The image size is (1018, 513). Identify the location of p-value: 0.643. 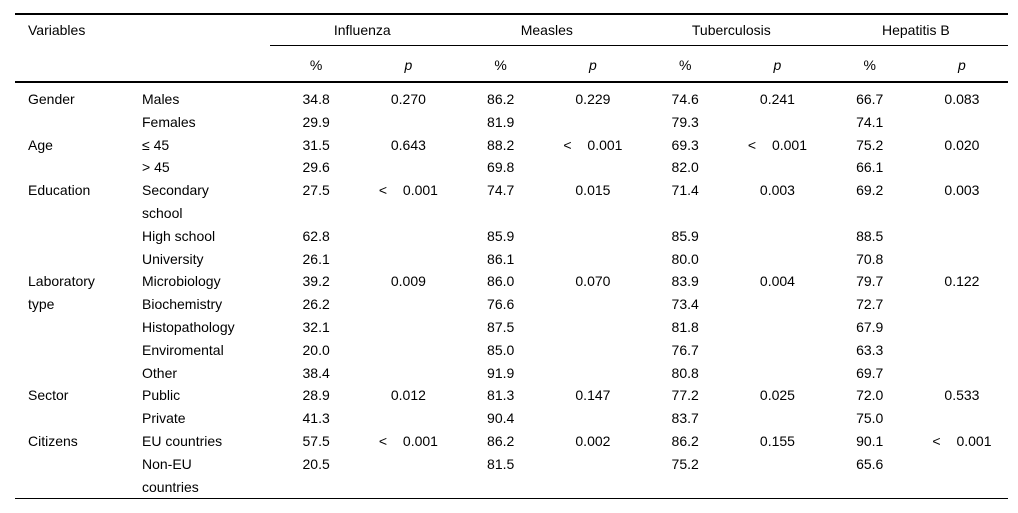
(408, 144).